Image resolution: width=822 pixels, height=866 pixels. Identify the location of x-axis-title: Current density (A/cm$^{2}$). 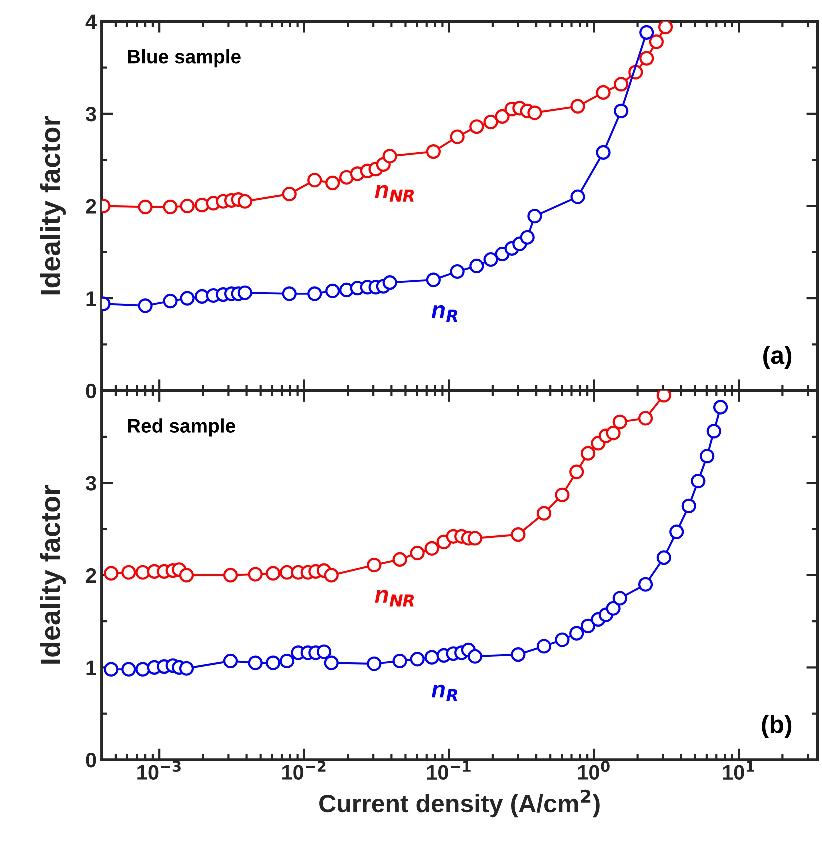
(460, 804).